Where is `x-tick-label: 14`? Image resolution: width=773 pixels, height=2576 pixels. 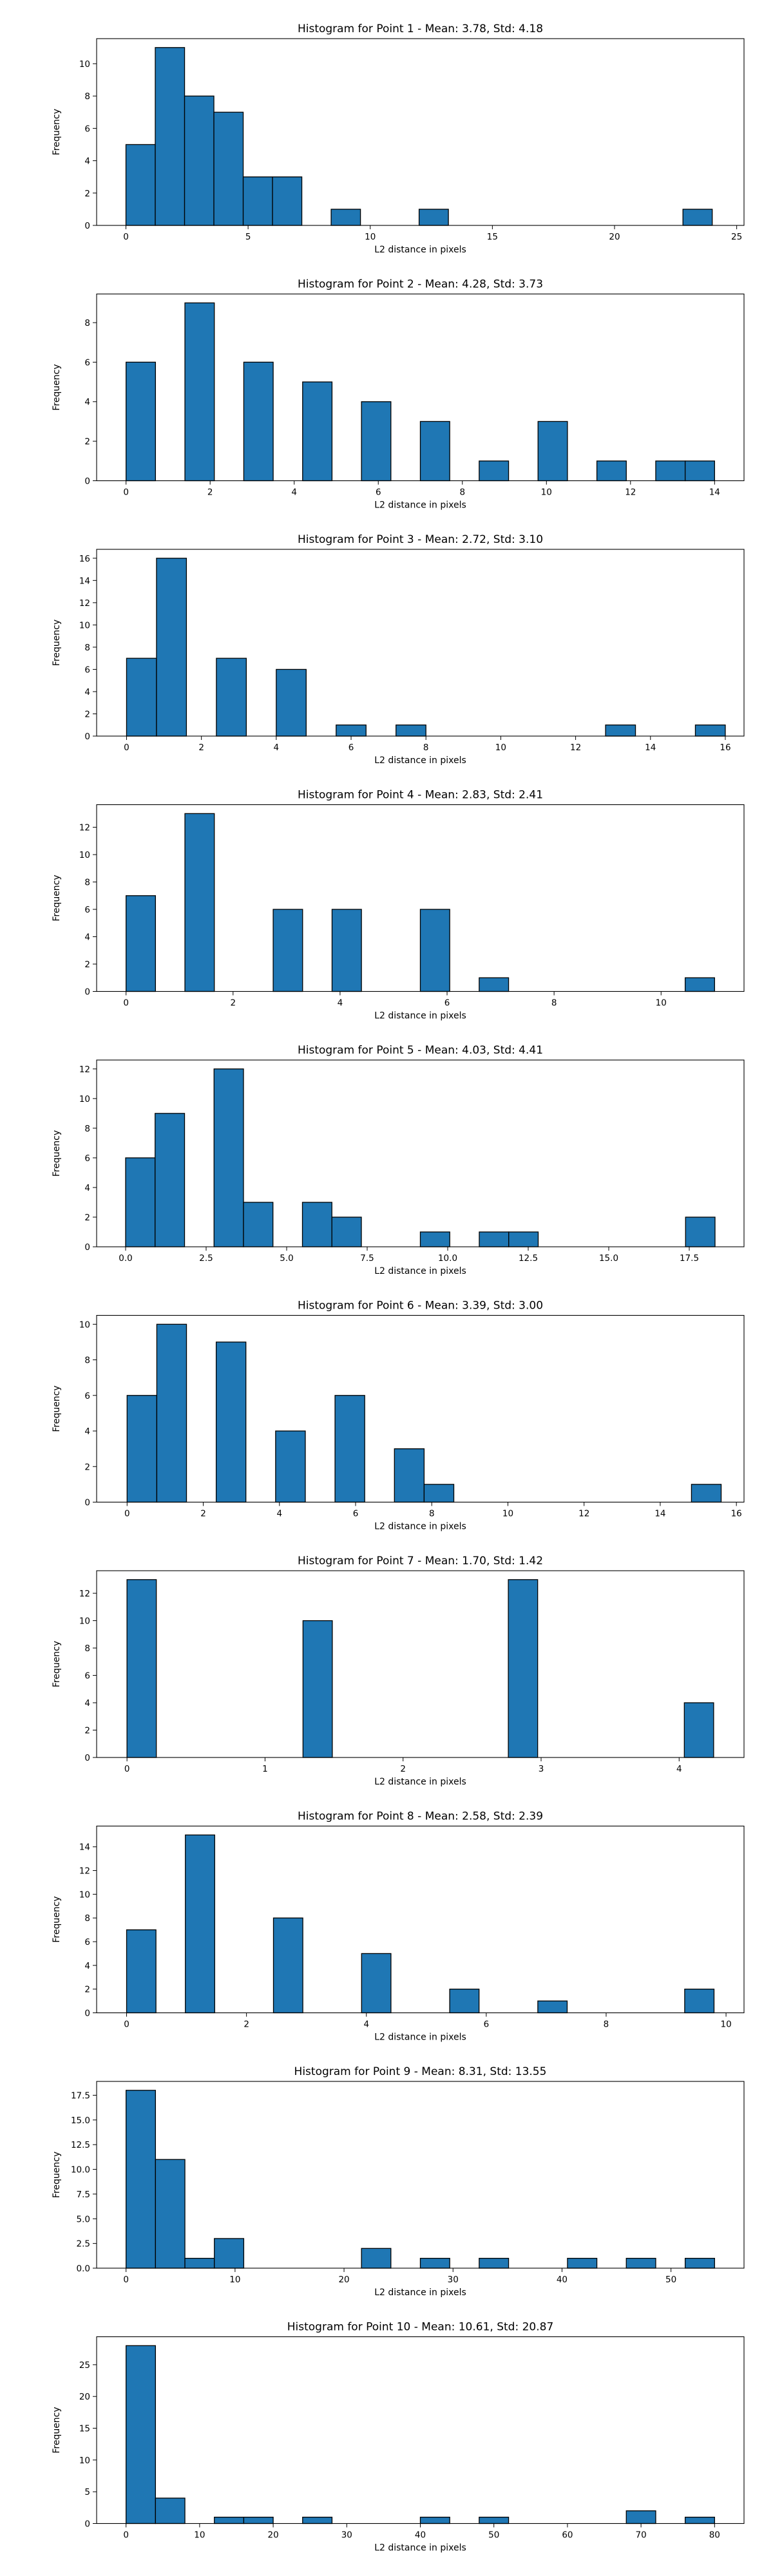 x-tick-label: 14 is located at coordinates (650, 748).